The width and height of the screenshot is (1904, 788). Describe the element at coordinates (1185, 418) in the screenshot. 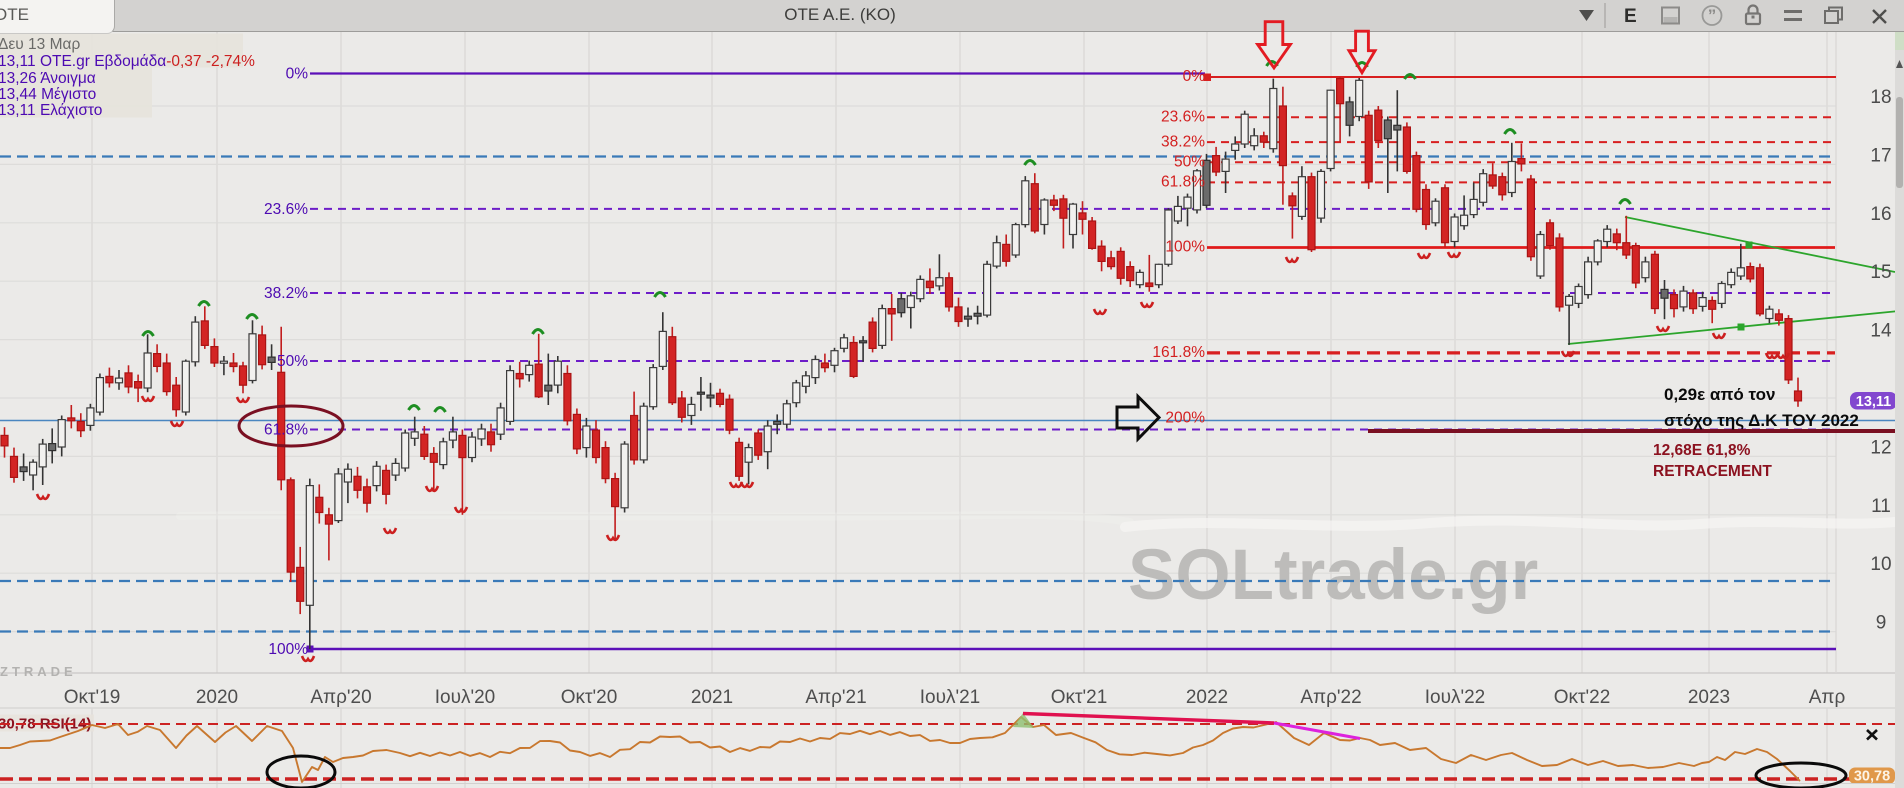

I see `svg-text: 200%` at that location.